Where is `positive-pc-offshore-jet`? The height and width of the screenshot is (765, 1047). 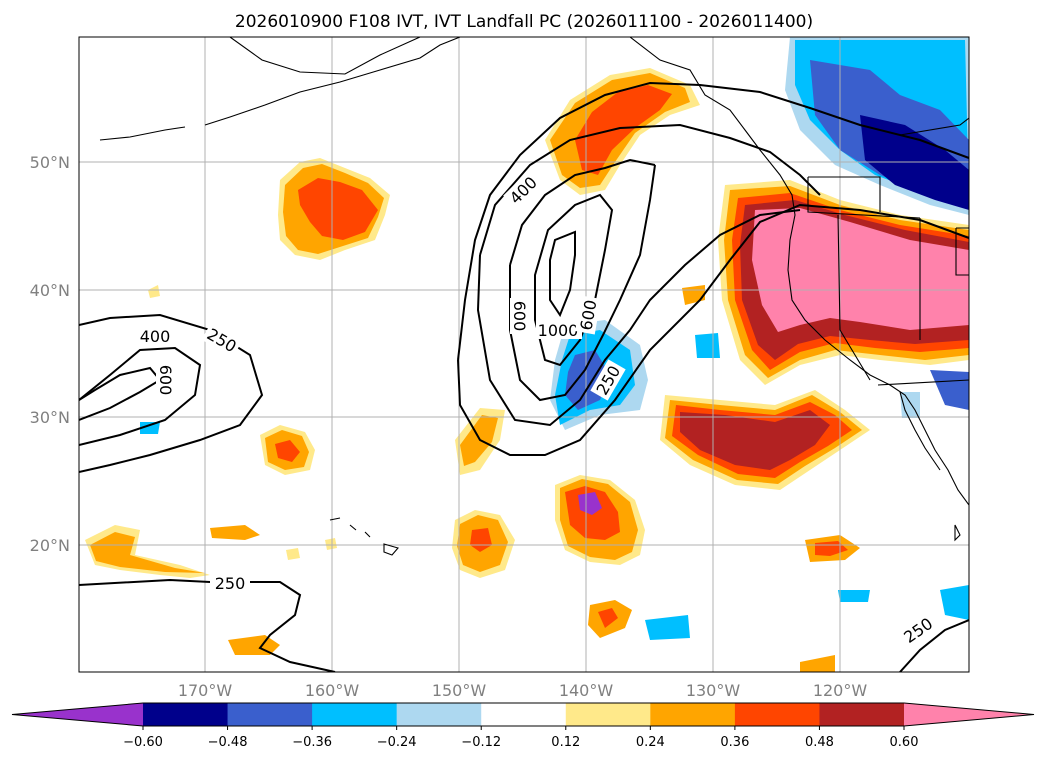
positive-pc-offshore-jet is located at coordinates (622, 131).